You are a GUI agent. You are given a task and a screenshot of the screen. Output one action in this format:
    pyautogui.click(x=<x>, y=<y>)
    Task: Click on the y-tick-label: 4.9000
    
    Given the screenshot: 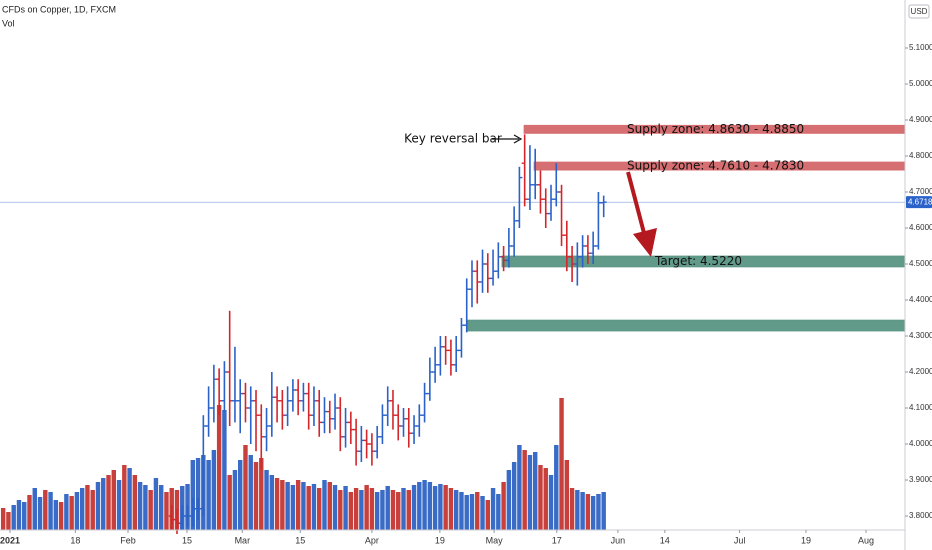 What is the action you would take?
    pyautogui.click(x=920, y=119)
    